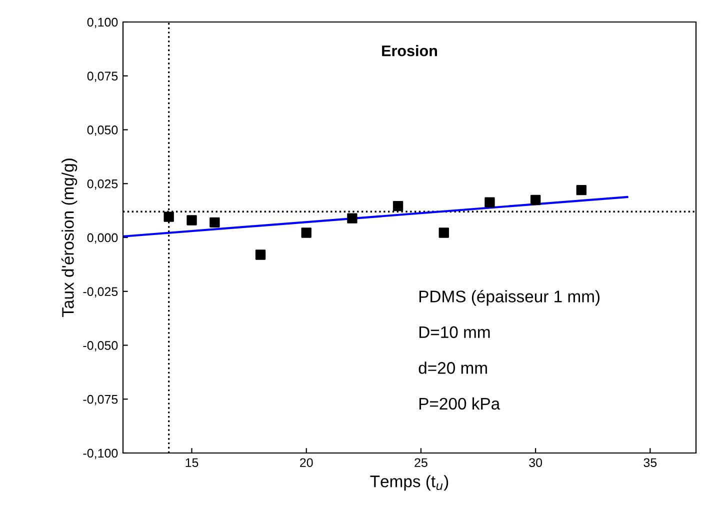 The width and height of the screenshot is (701, 512). Describe the element at coordinates (102, 184) in the screenshot. I see `y-tick-label: 0,025` at that location.